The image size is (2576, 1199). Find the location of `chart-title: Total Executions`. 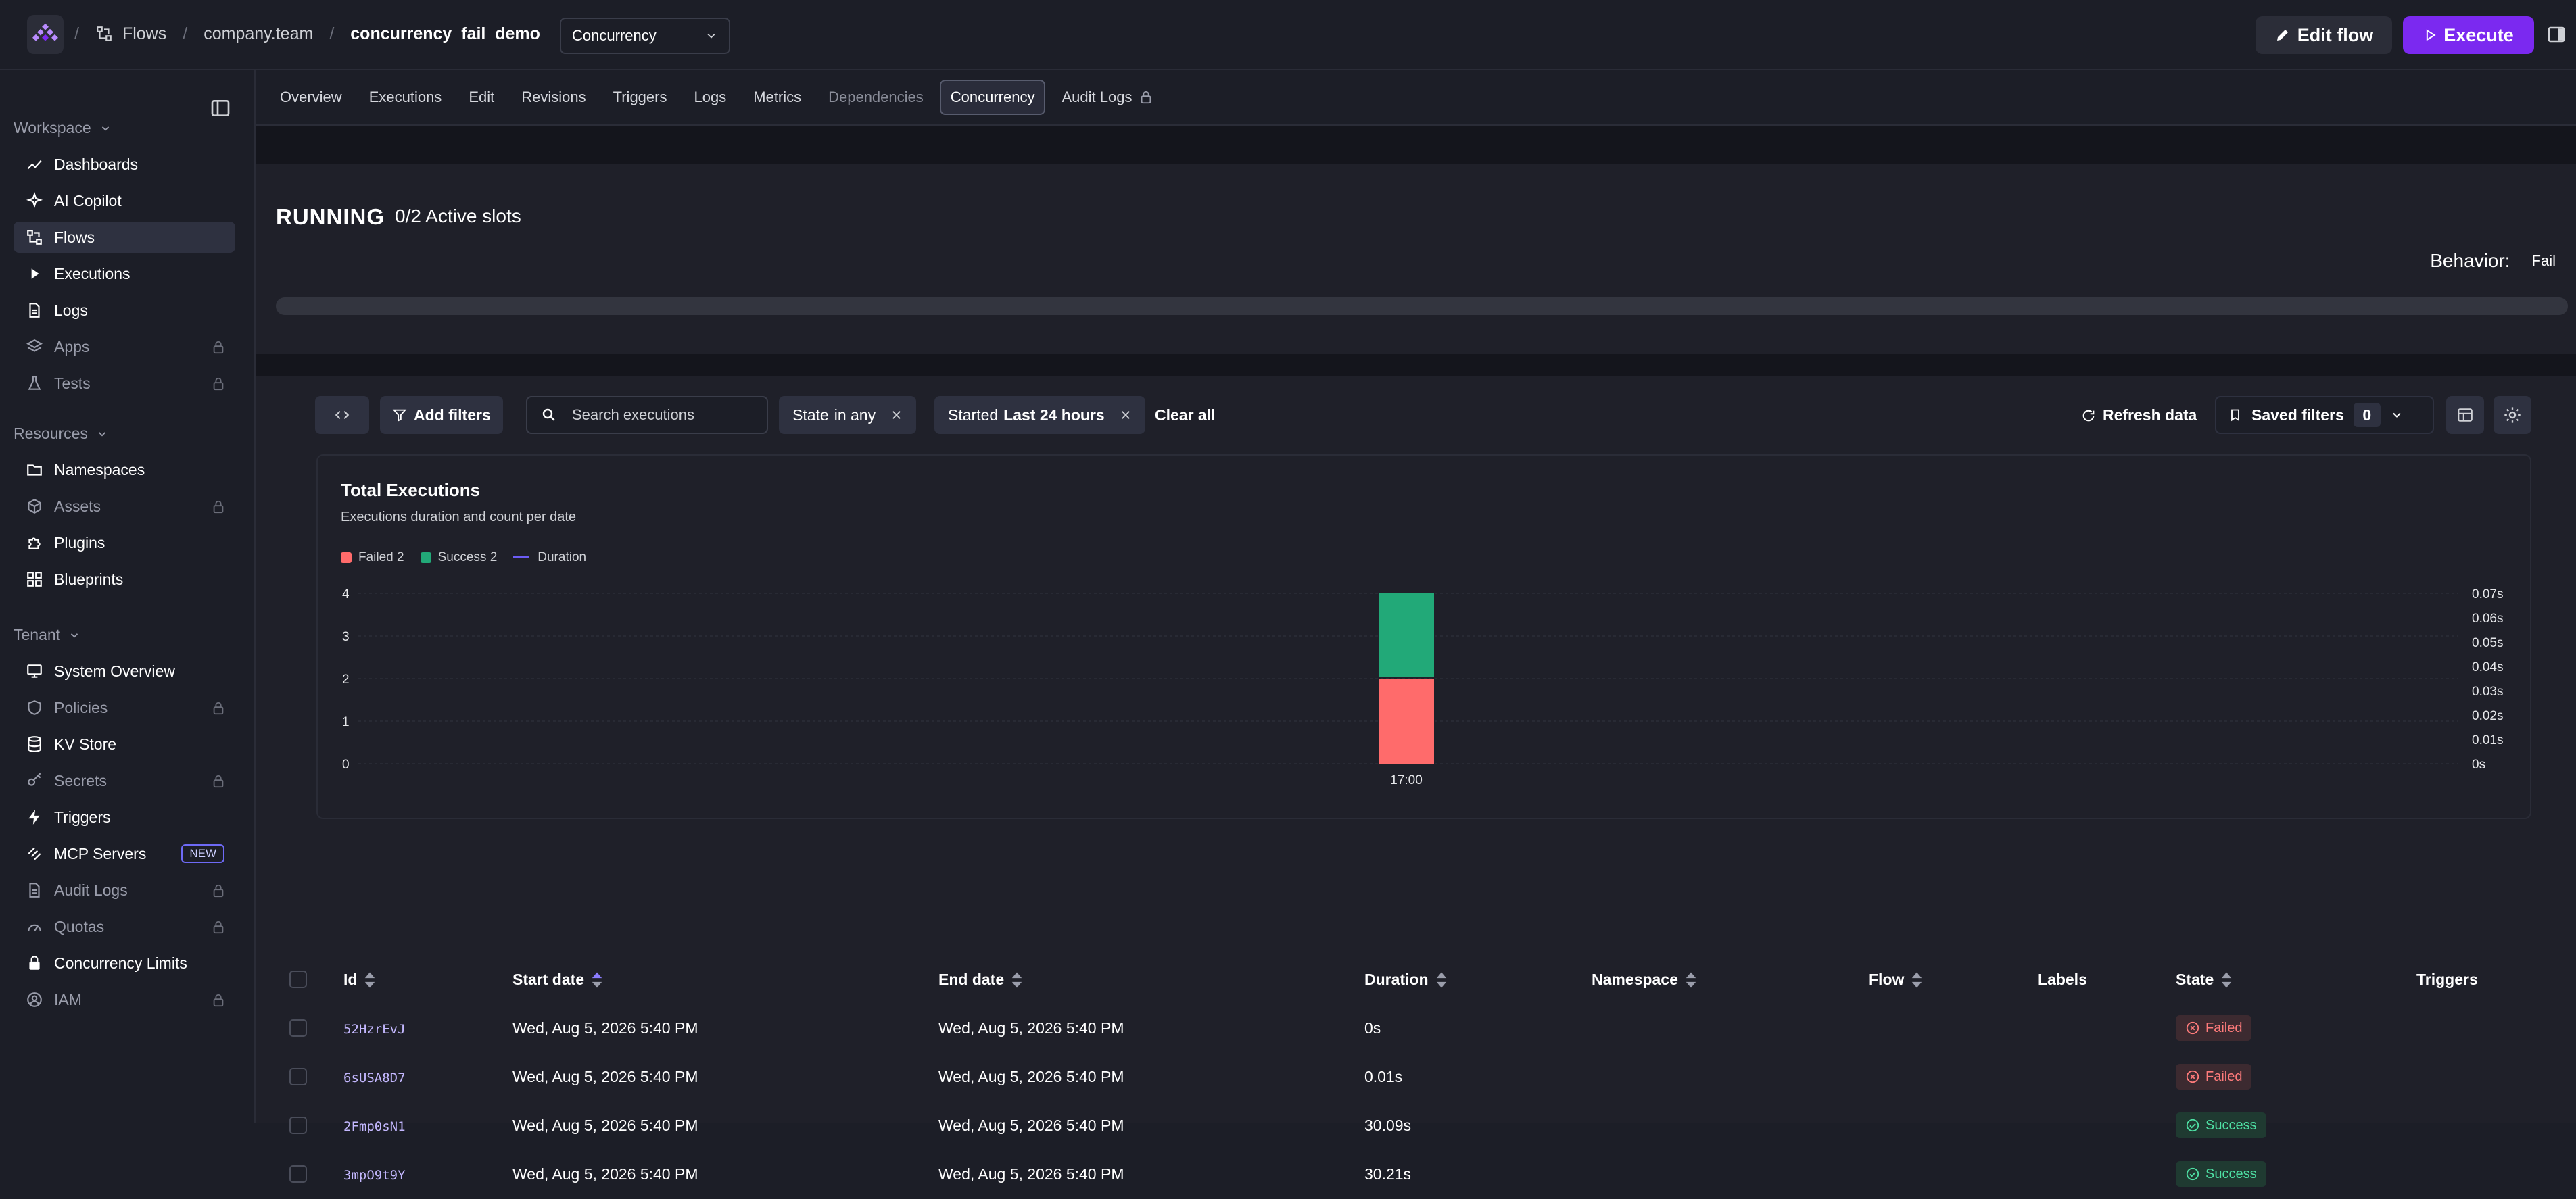

chart-title: Total Executions is located at coordinates (411, 490).